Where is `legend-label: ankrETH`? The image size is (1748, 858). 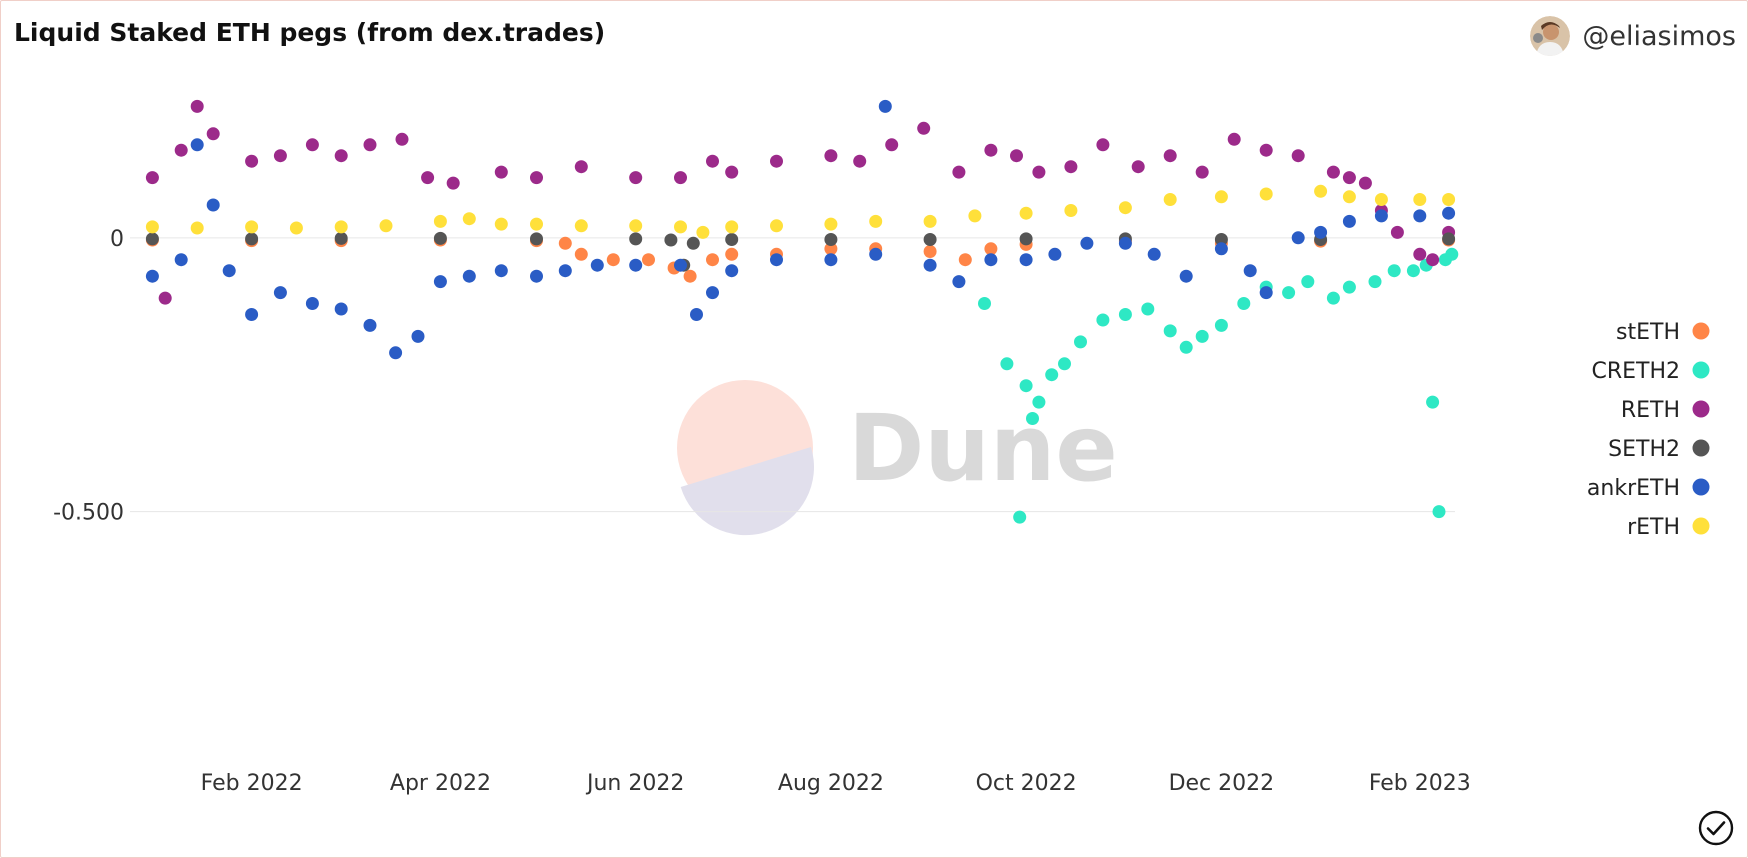 legend-label: ankrETH is located at coordinates (1633, 488).